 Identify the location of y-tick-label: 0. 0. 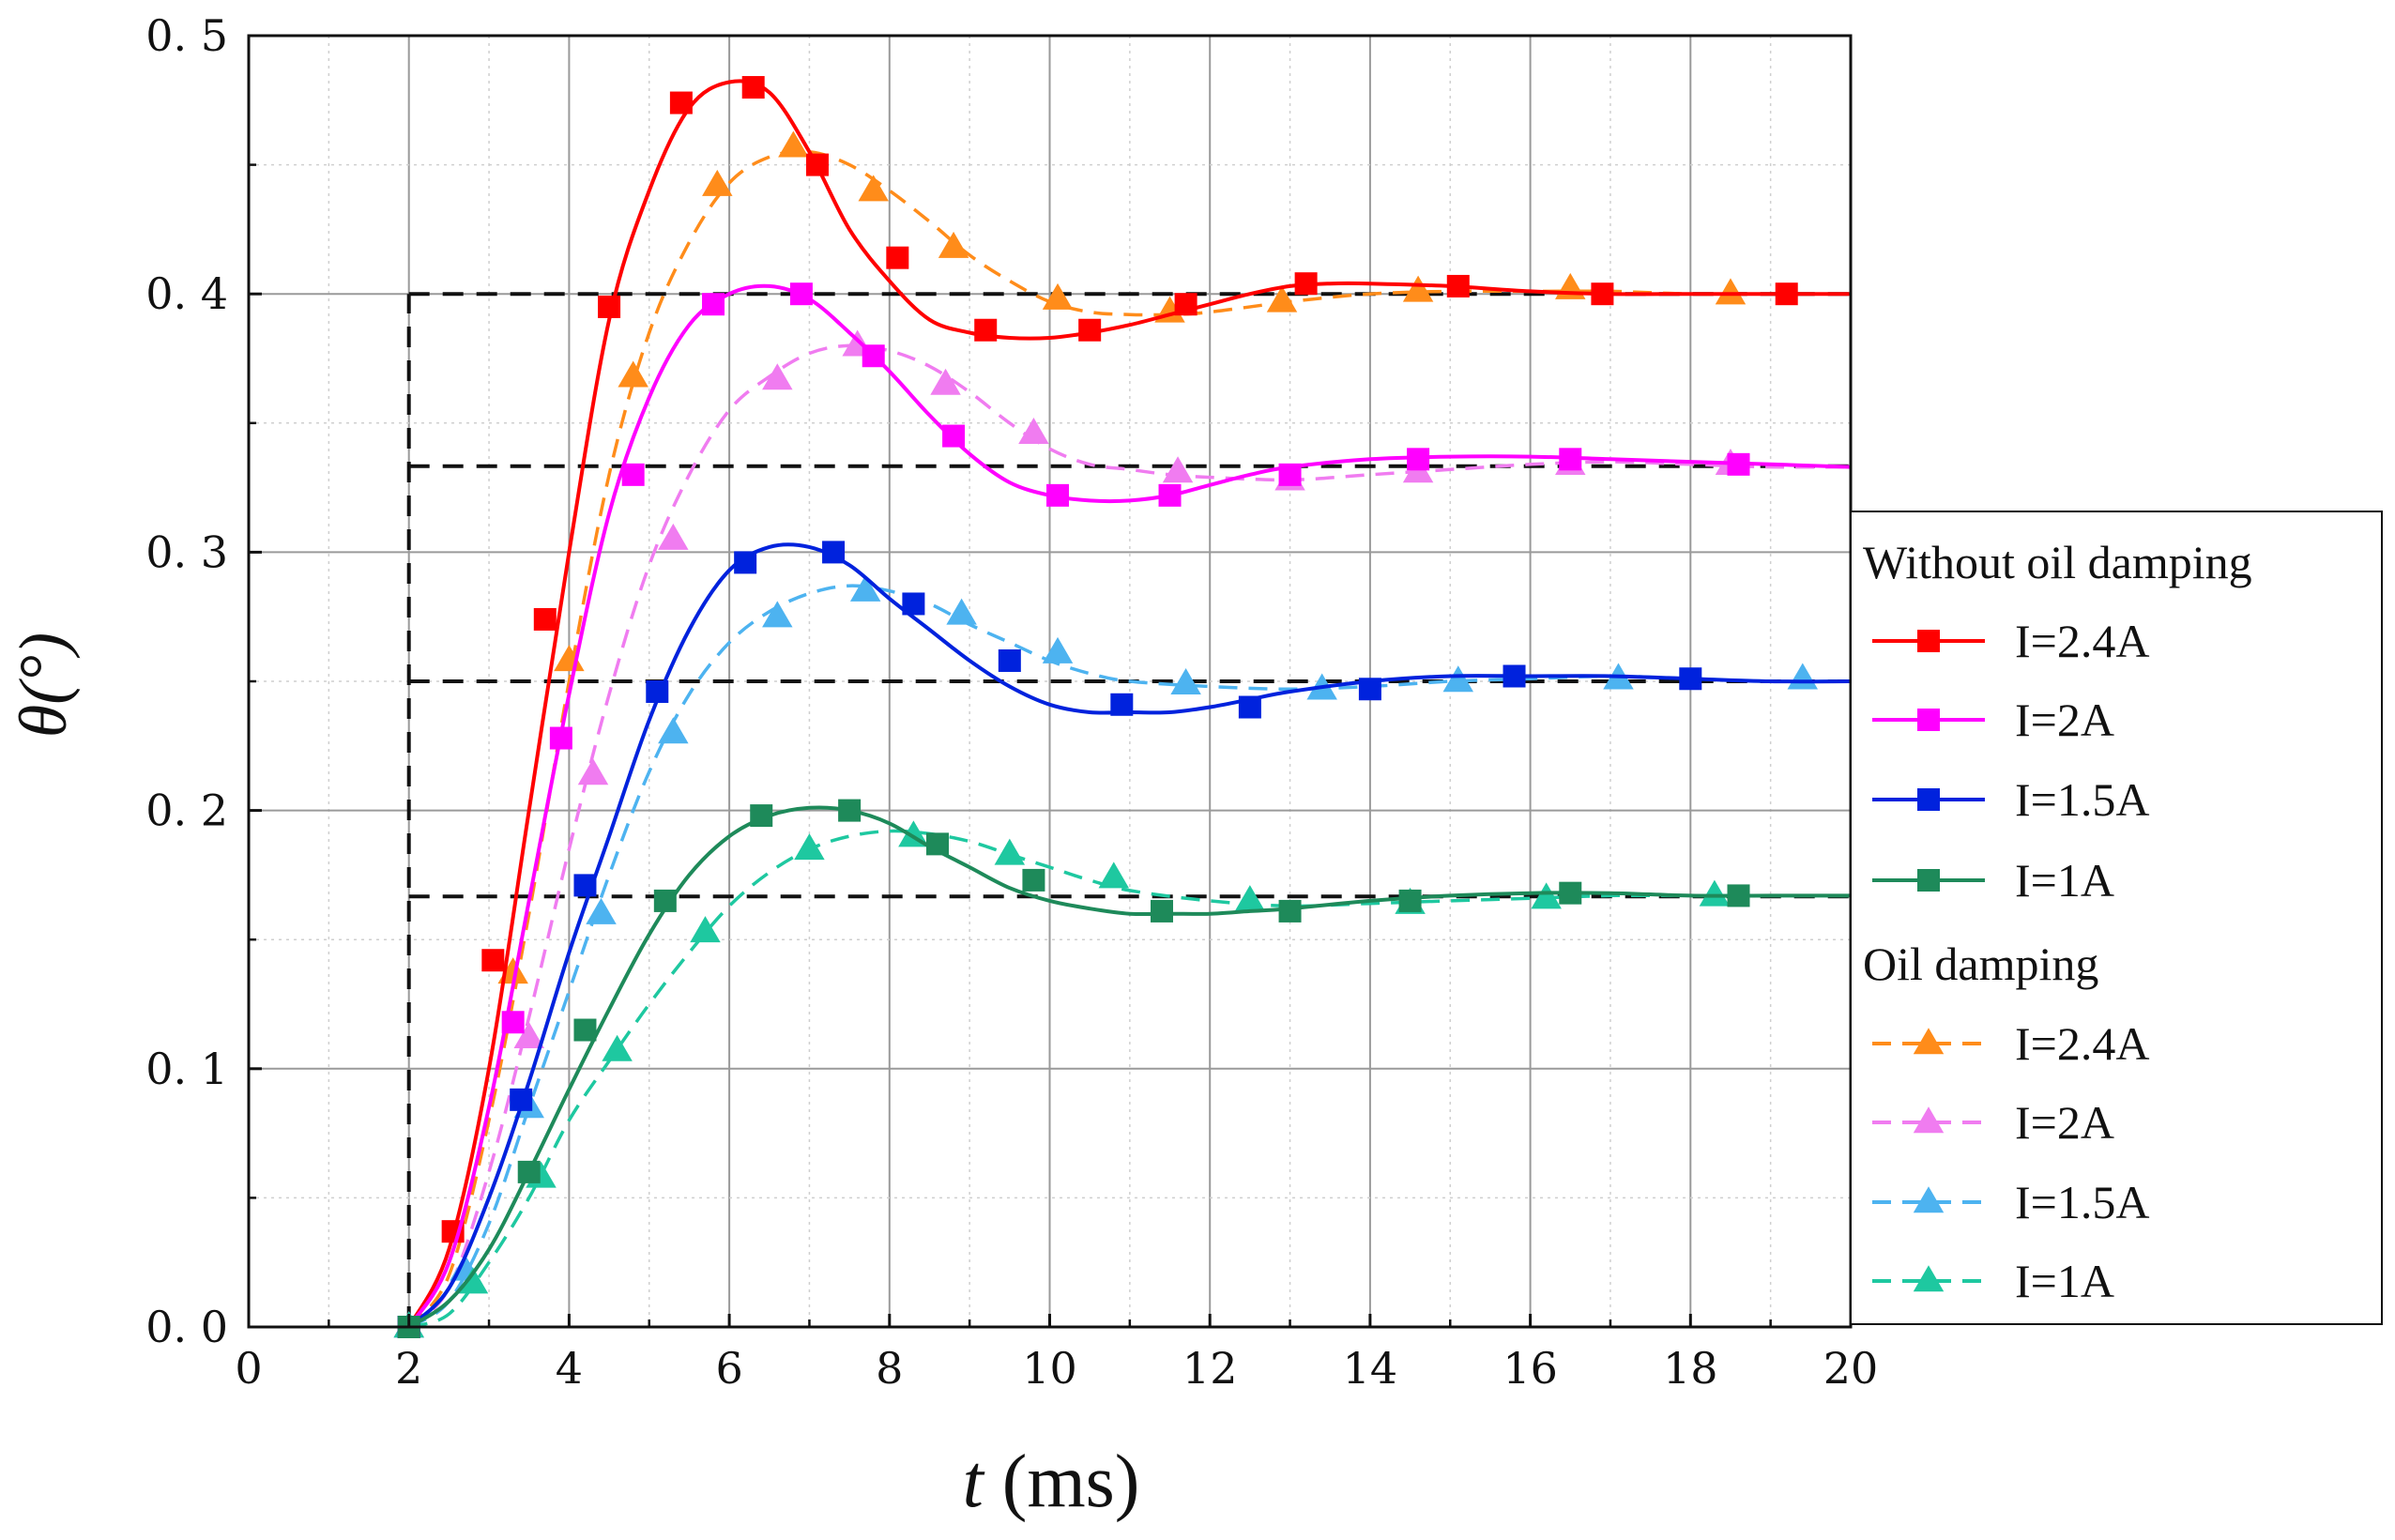
(186, 1327).